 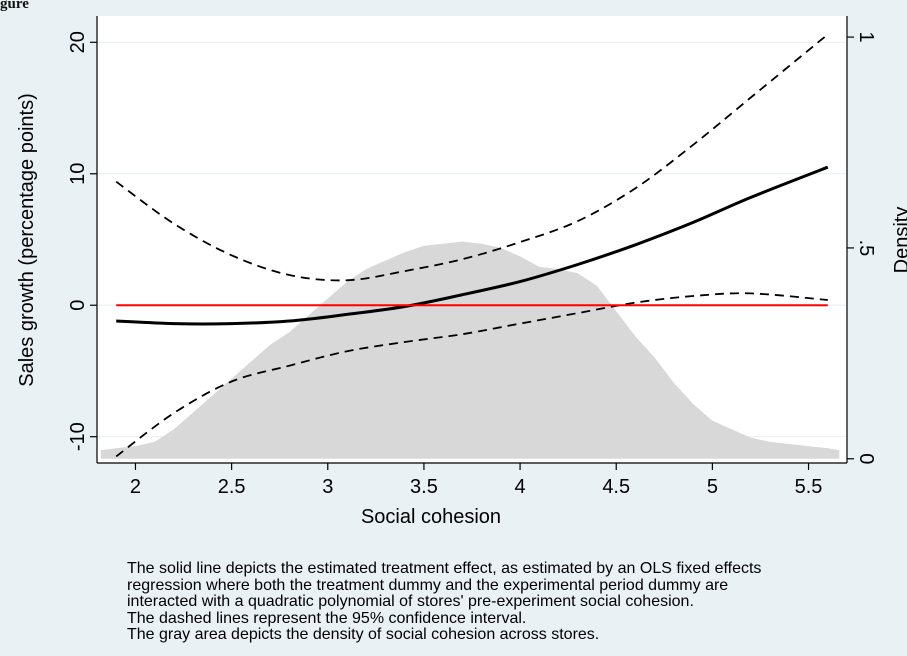 I want to click on y-tick-label: 10, so click(x=78, y=174).